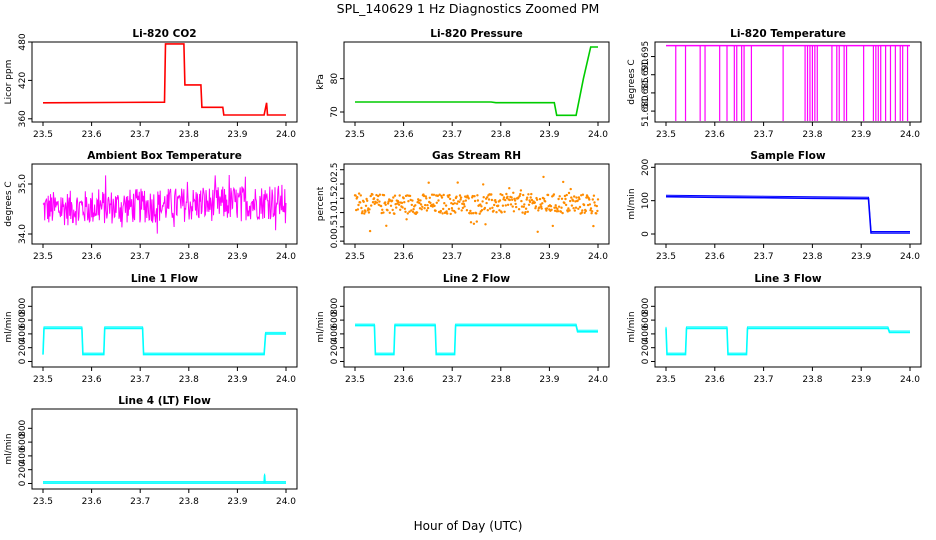  What do you see at coordinates (764, 135) in the screenshot?
I see `x-tick-label-li-820-temperature: 23.7` at bounding box center [764, 135].